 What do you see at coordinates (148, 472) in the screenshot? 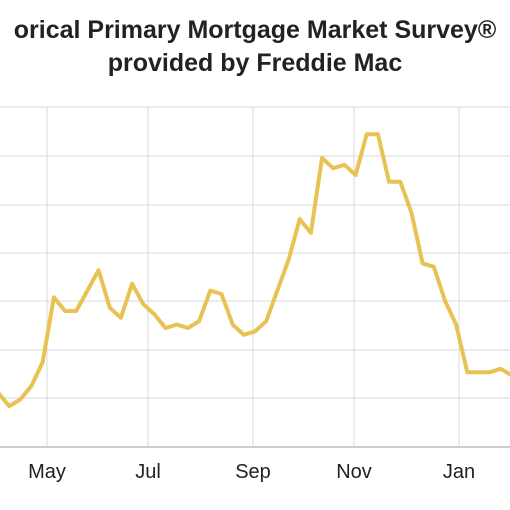
I see `x-tick-label: Jul` at bounding box center [148, 472].